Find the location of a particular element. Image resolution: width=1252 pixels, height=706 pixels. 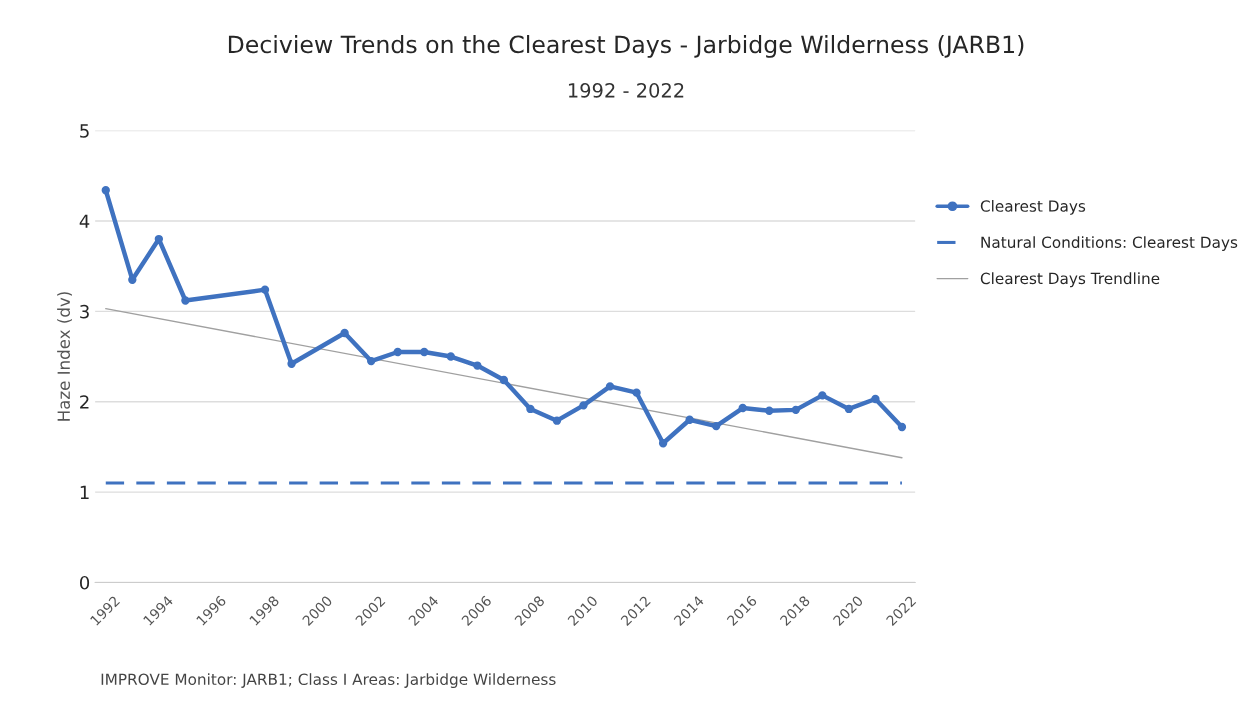

legend-label: Natural Conditions: Clearest Days is located at coordinates (1109, 243).